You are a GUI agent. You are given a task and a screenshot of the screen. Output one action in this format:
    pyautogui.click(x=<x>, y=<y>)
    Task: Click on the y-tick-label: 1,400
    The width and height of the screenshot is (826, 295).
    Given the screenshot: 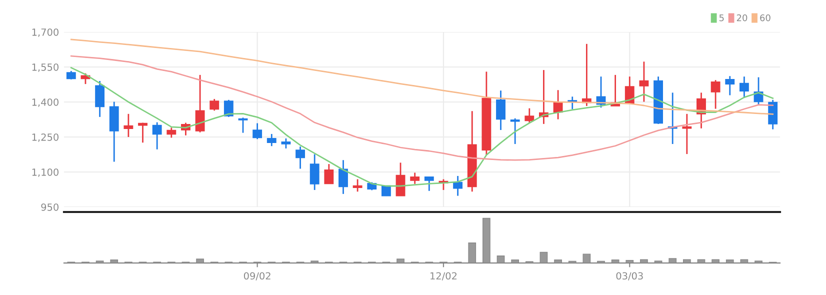 What is the action you would take?
    pyautogui.click(x=45, y=102)
    